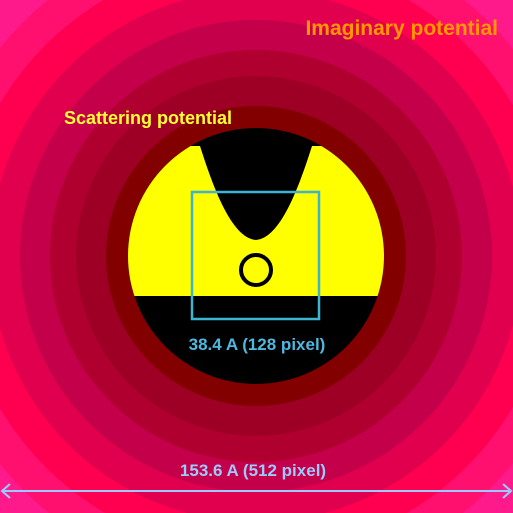 This screenshot has width=513, height=513. What do you see at coordinates (507, 491) in the screenshot?
I see `arrow-right-head` at bounding box center [507, 491].